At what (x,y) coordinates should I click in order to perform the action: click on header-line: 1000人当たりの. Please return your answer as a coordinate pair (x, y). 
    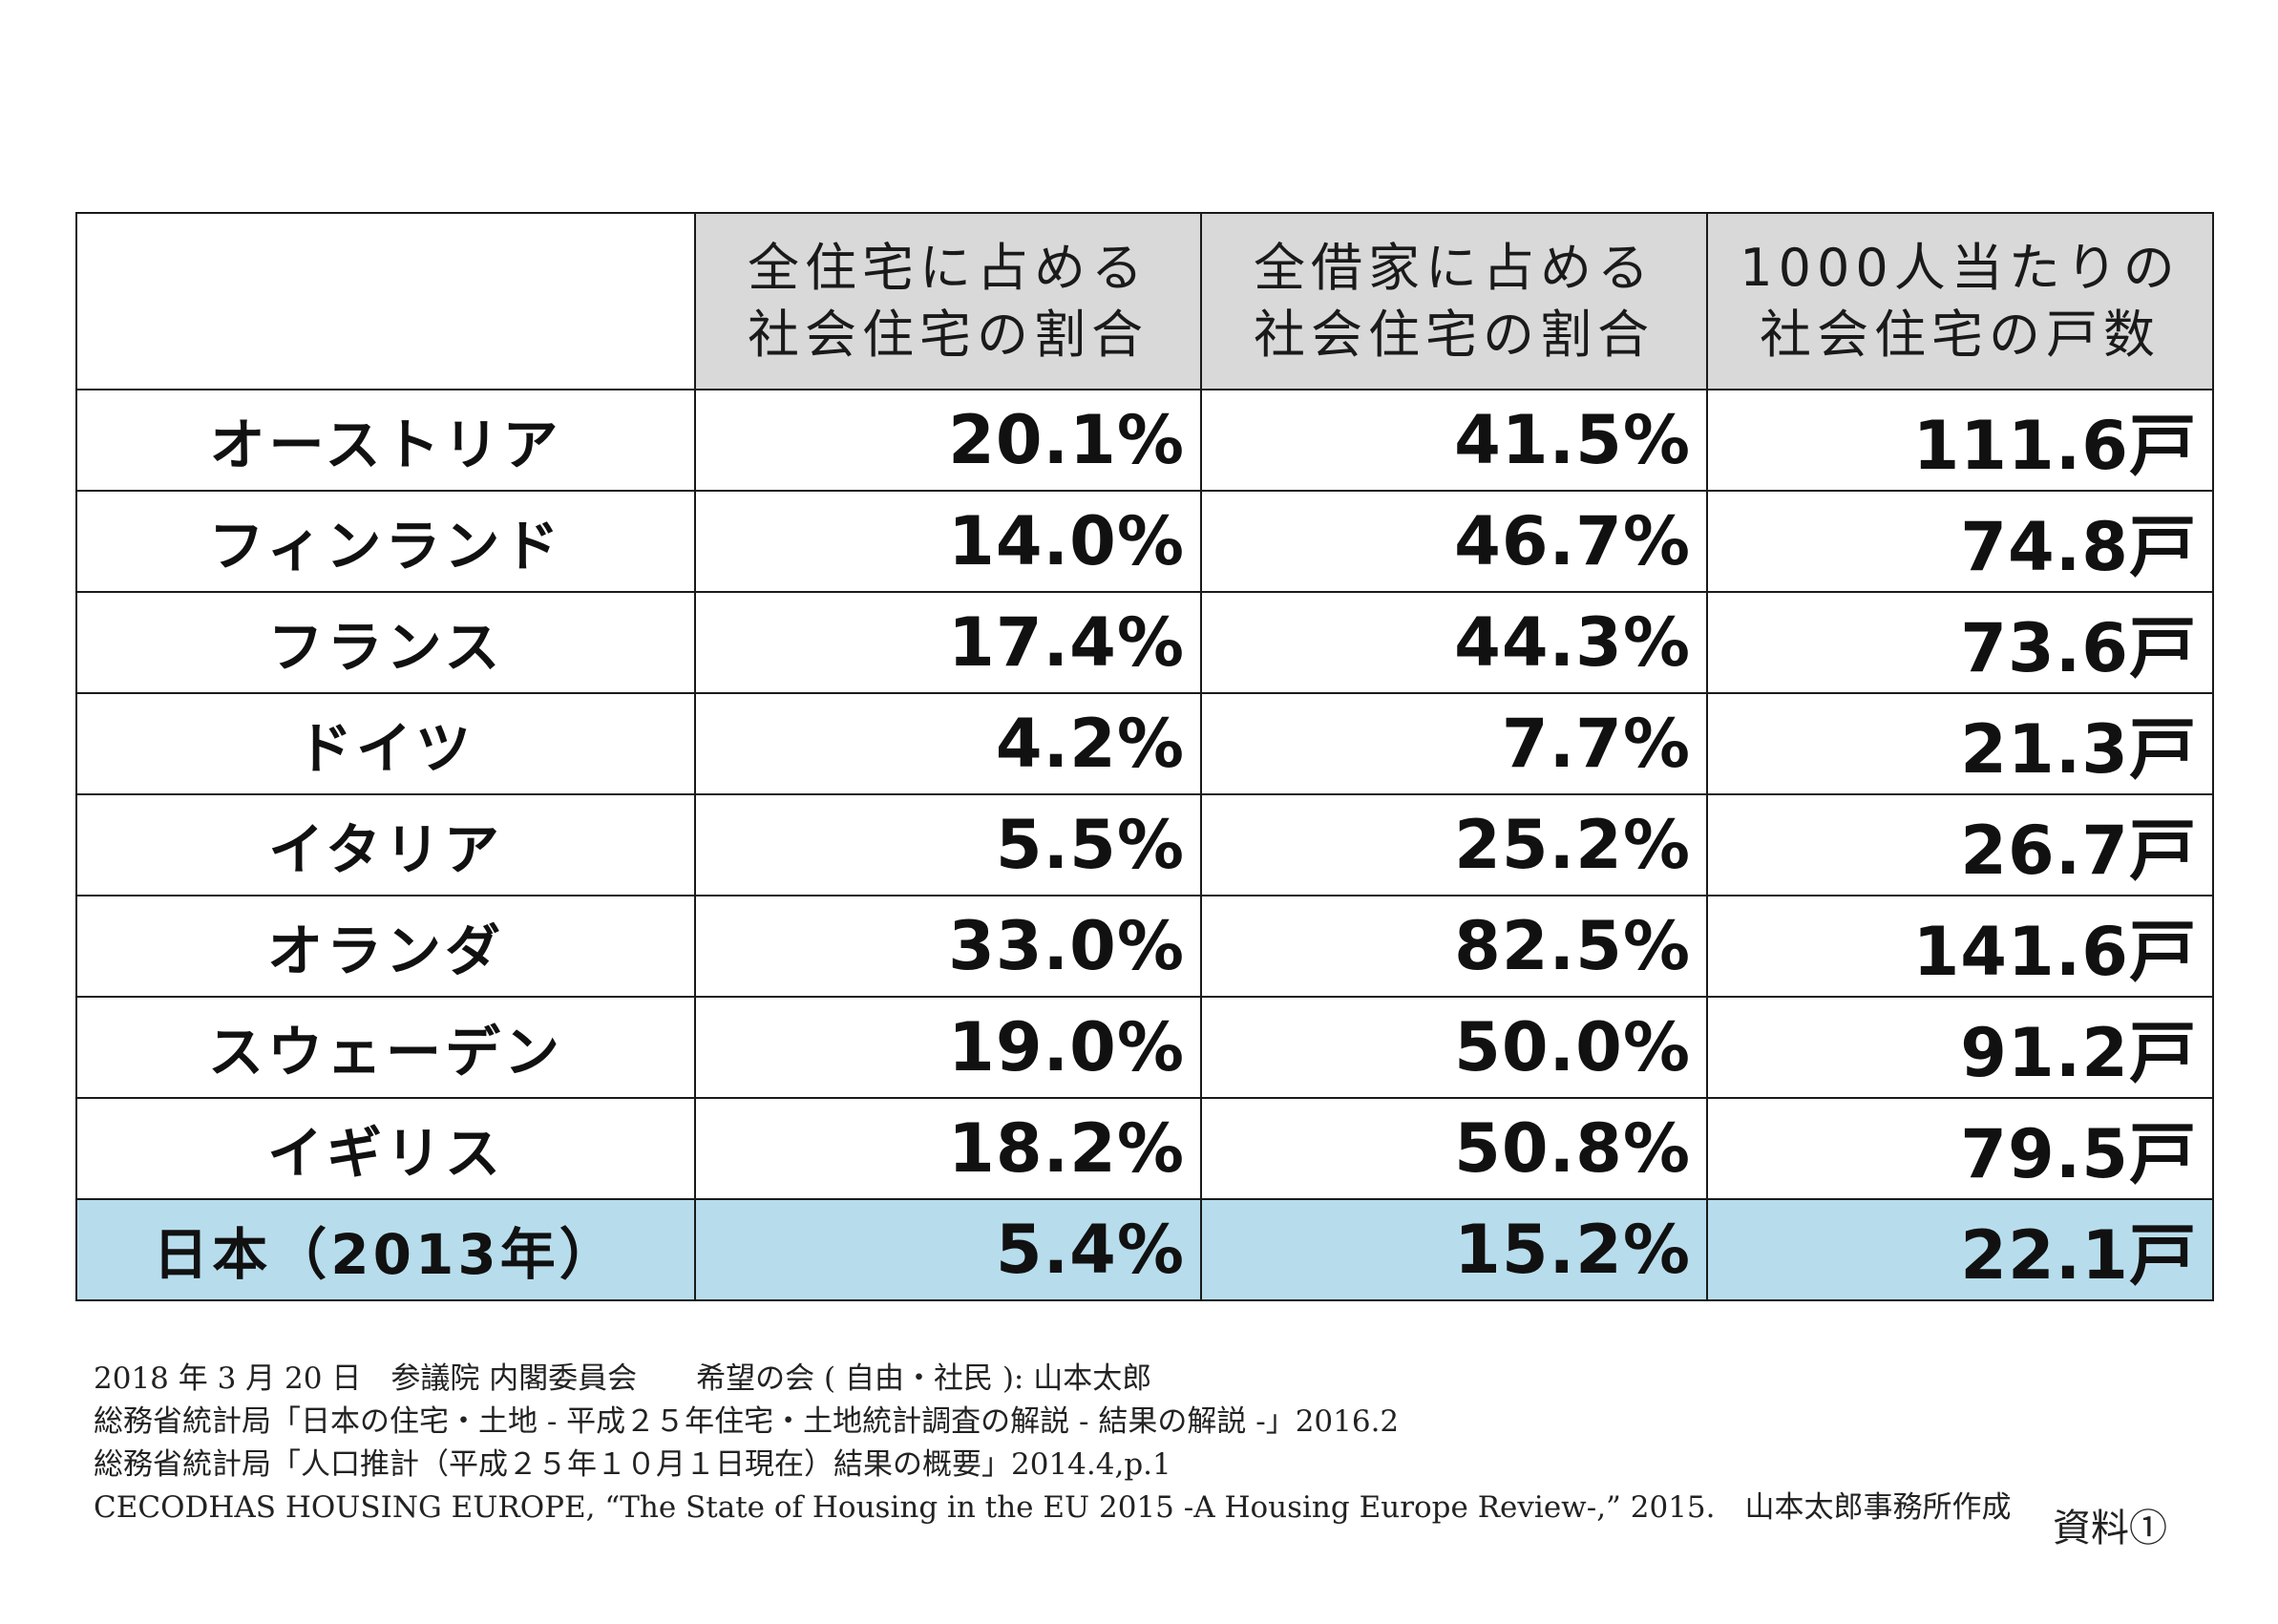
    Looking at the image, I should click on (1960, 267).